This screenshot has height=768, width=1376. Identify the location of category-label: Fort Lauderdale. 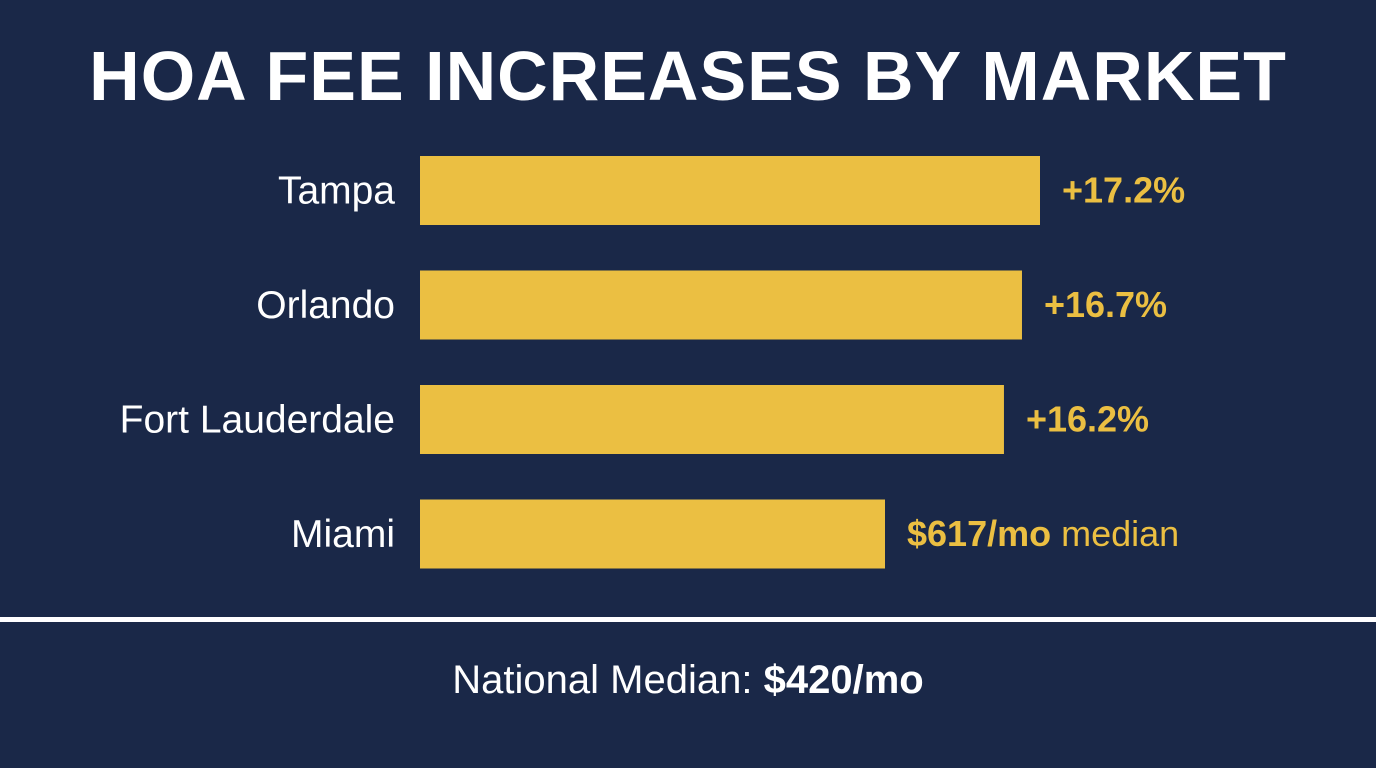
(257, 420).